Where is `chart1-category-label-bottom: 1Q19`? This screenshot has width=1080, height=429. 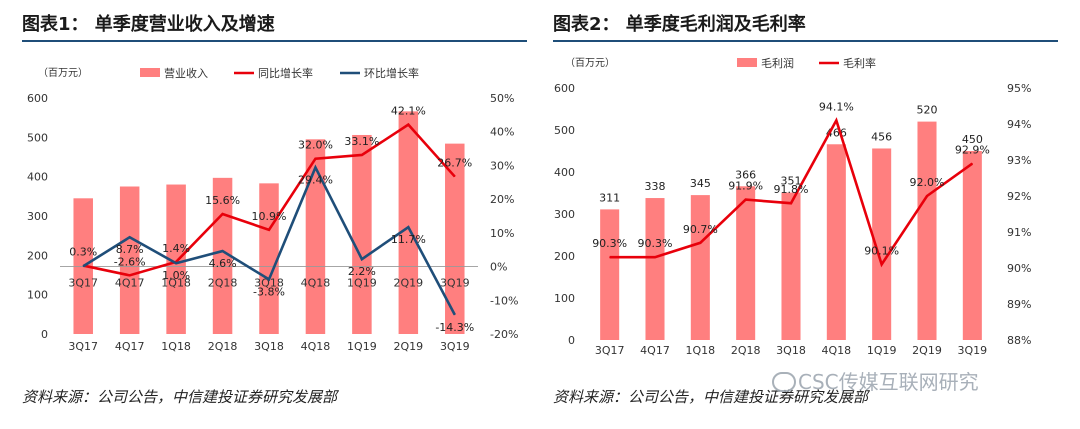
chart1-category-label-bottom: 1Q19 is located at coordinates (362, 346).